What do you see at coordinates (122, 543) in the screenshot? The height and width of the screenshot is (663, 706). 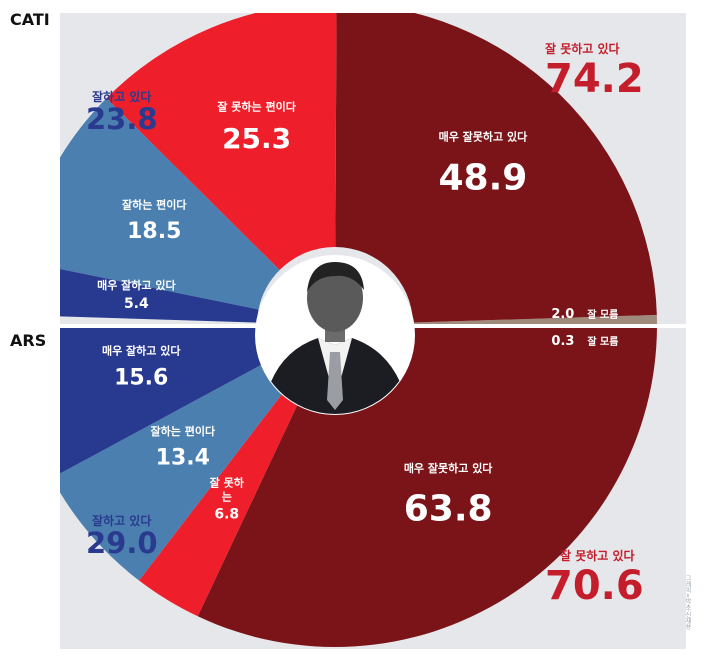 I see `ars-positive-value: 29.0` at bounding box center [122, 543].